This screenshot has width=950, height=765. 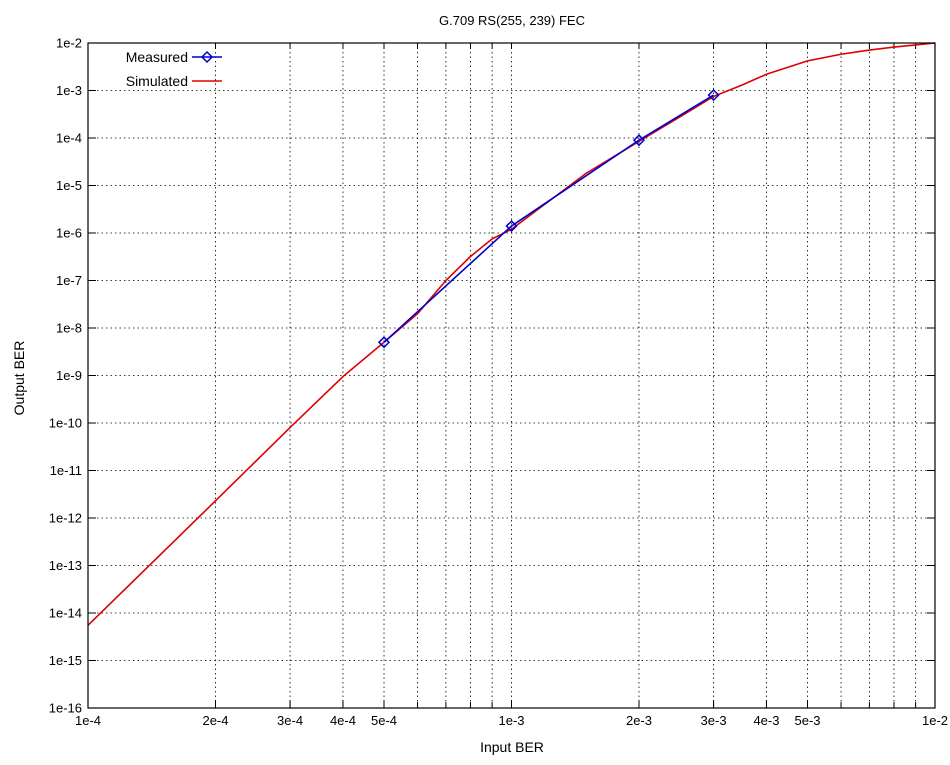 I want to click on simulated-legend-label: Simulated, so click(x=157, y=81).